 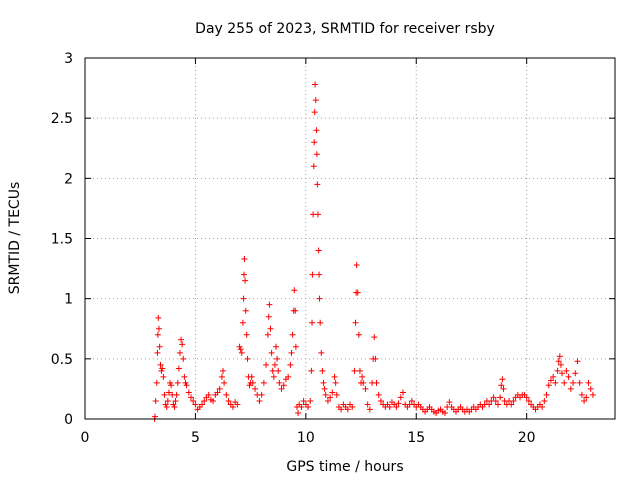 I want to click on x-axis-label: GPS time / hours, so click(x=344, y=467).